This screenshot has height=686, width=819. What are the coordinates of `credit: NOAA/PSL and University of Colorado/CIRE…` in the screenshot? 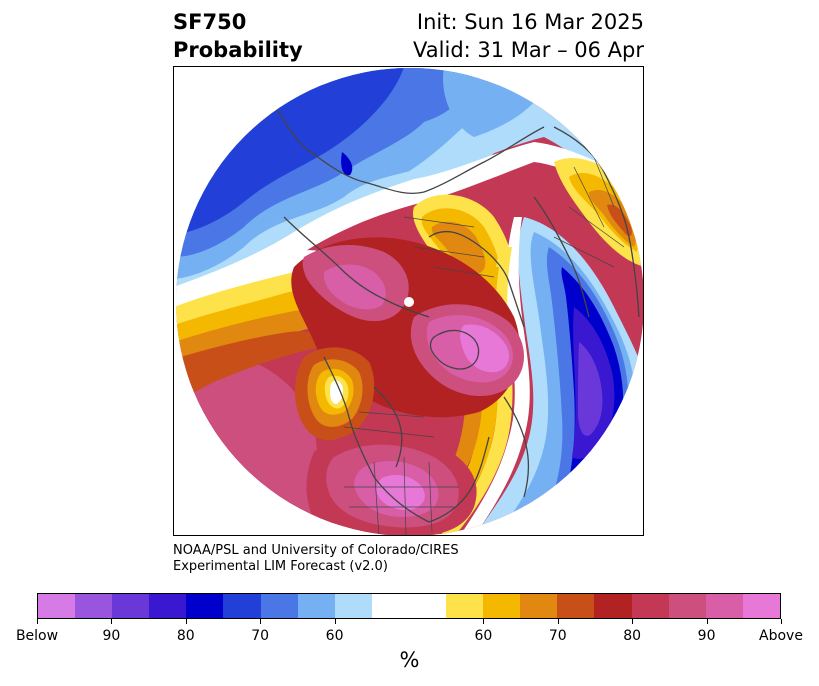 It's located at (316, 559).